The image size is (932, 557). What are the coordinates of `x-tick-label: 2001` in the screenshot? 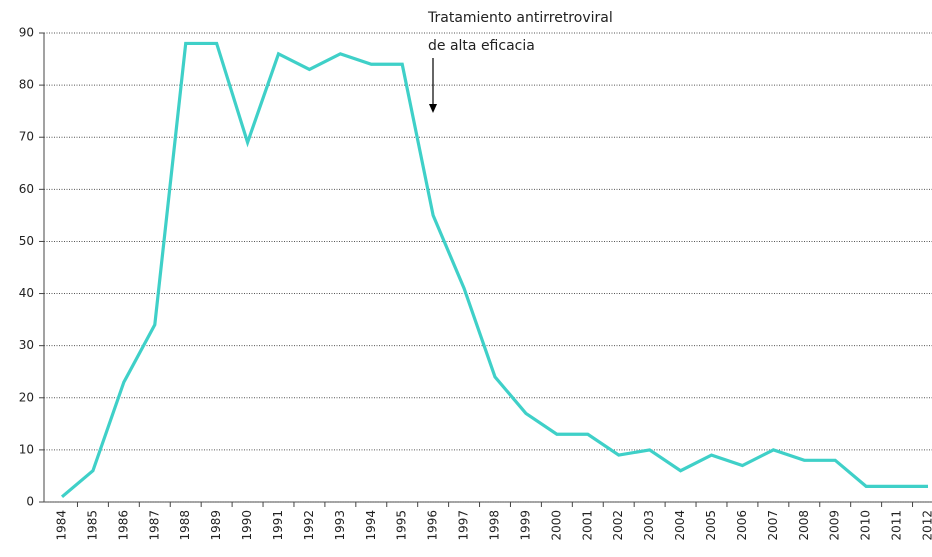 It's located at (587, 525).